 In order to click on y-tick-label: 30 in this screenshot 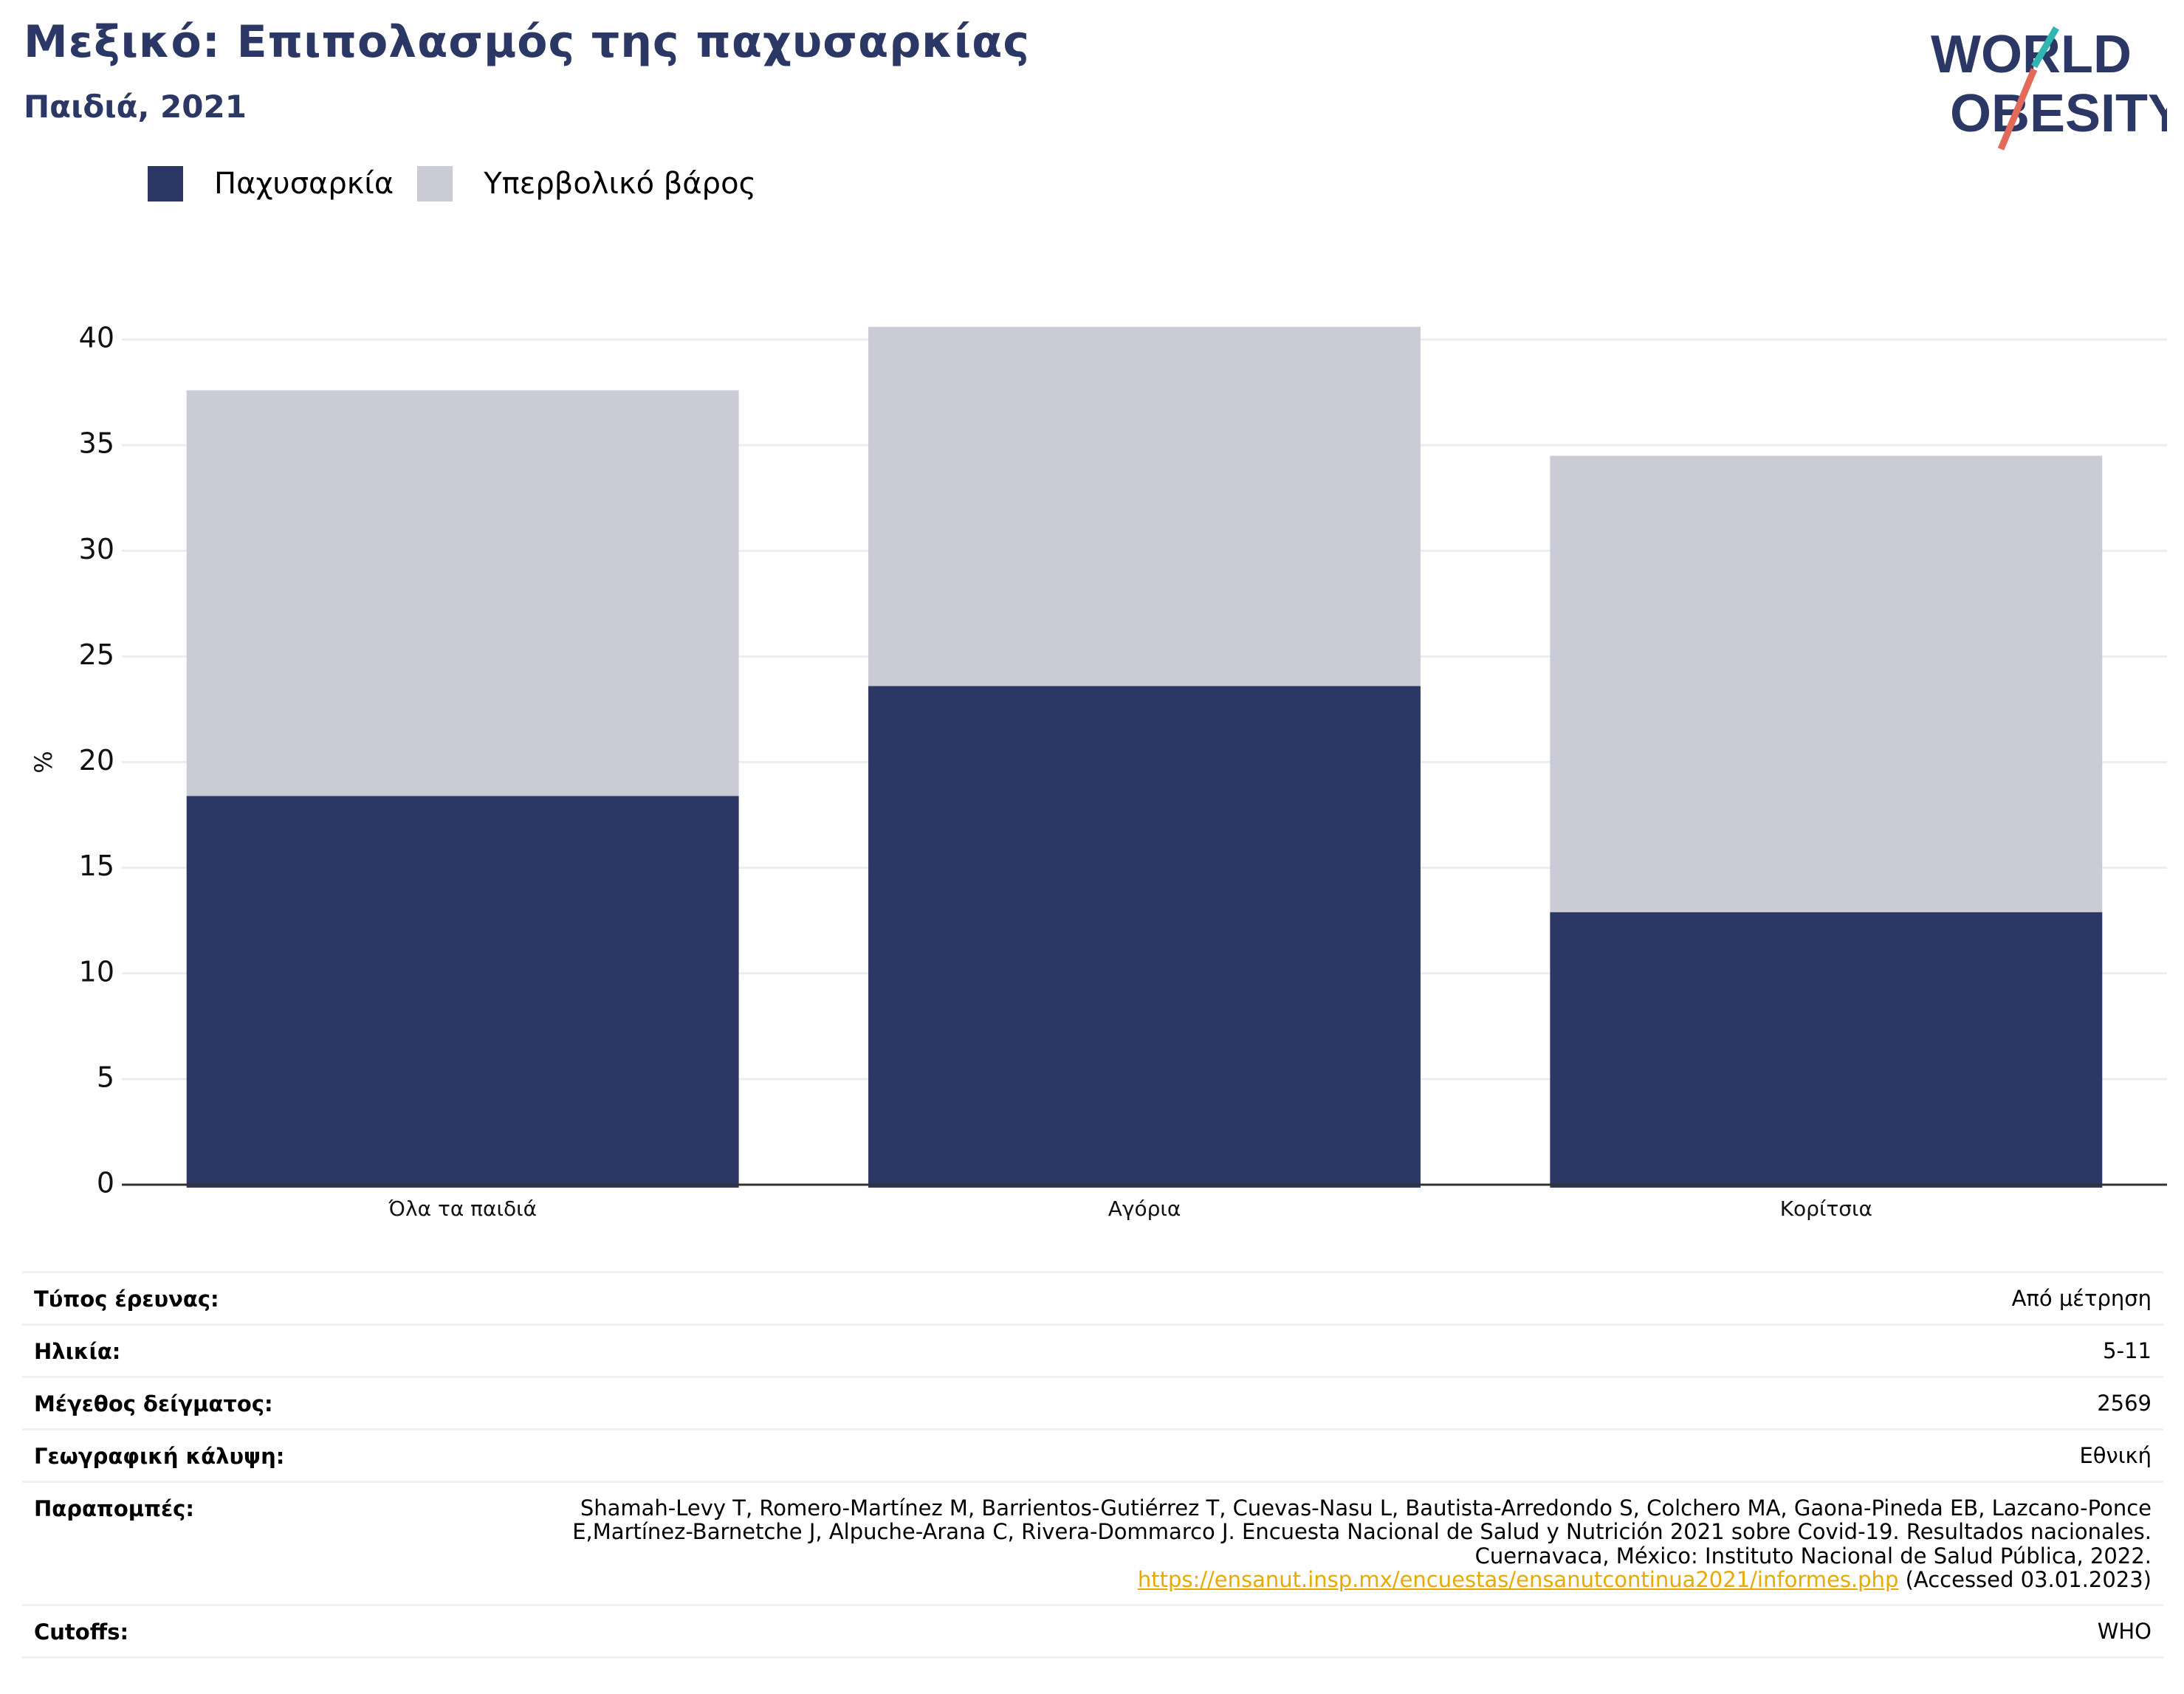, I will do `click(96, 549)`.